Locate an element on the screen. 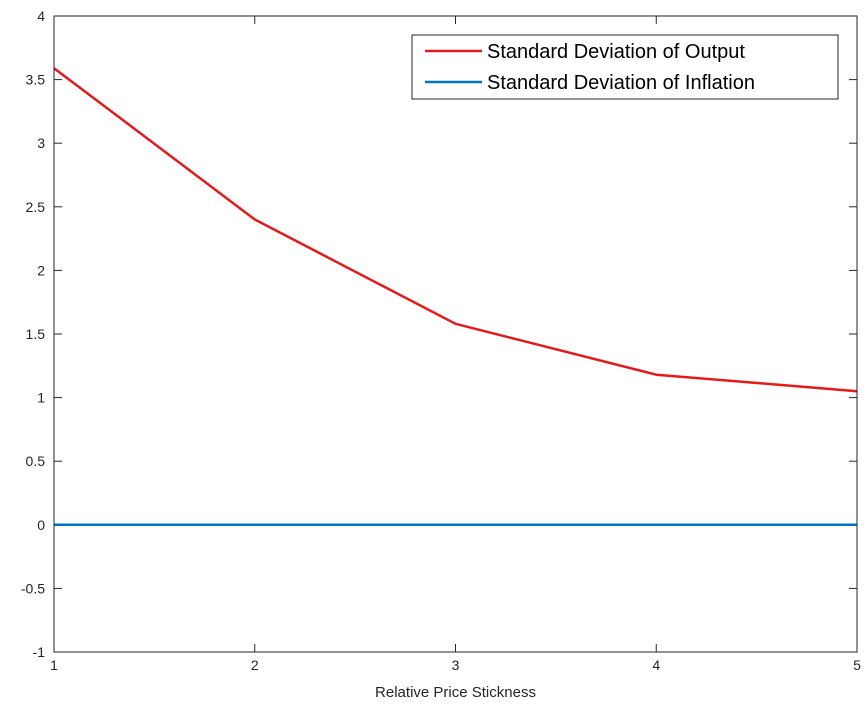 The image size is (866, 706). y-tick-label: 4 is located at coordinates (41, 16).